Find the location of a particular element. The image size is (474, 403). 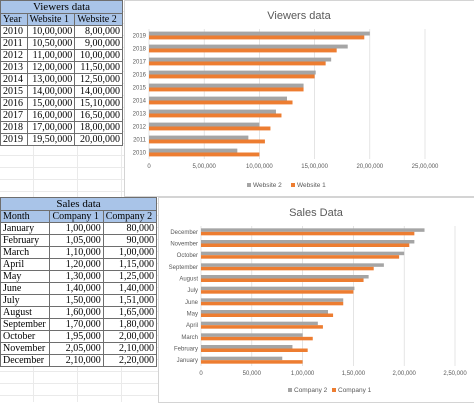

cell-month: March is located at coordinates (25, 252).